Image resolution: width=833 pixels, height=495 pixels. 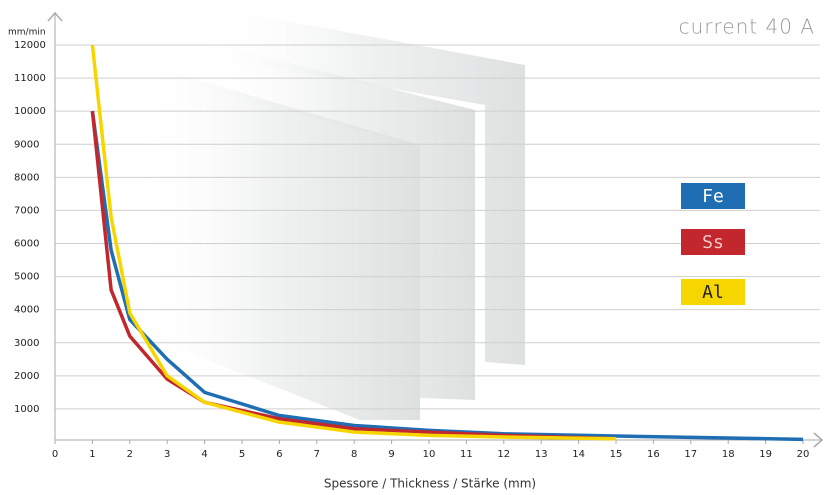 What do you see at coordinates (430, 484) in the screenshot?
I see `x-axis-label: Spessore / Thickness / Stärke (mm)` at bounding box center [430, 484].